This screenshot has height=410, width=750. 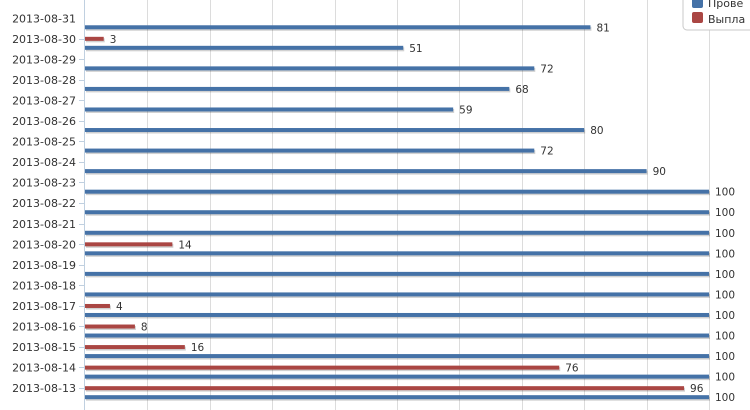 What do you see at coordinates (44, 183) in the screenshot?
I see `category-label: 2013-08-23` at bounding box center [44, 183].